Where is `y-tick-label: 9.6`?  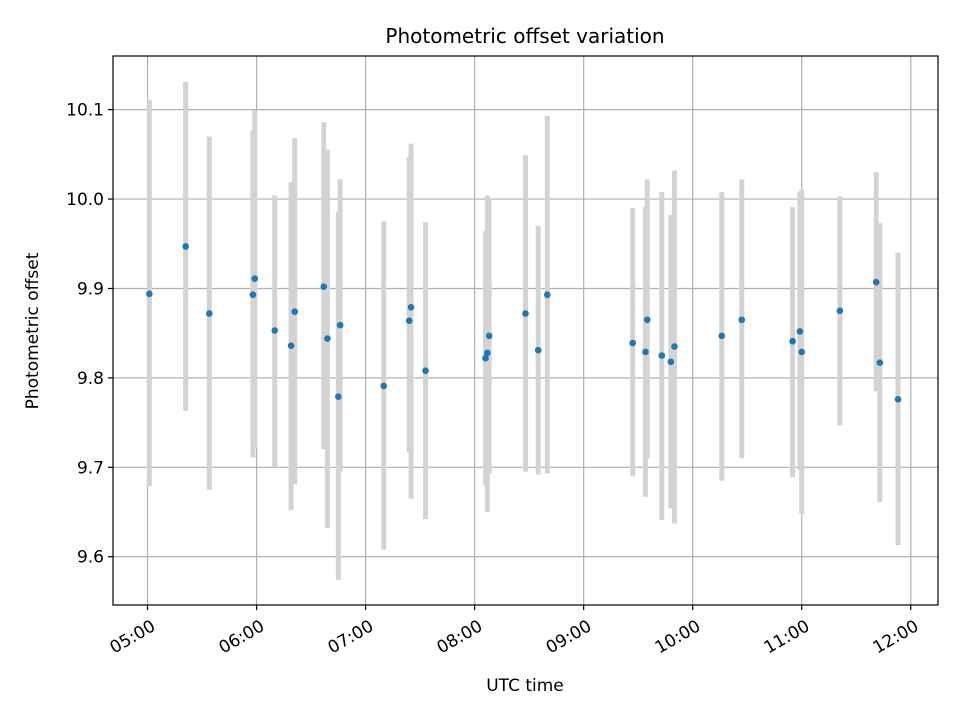
y-tick-label: 9.6 is located at coordinates (90, 558).